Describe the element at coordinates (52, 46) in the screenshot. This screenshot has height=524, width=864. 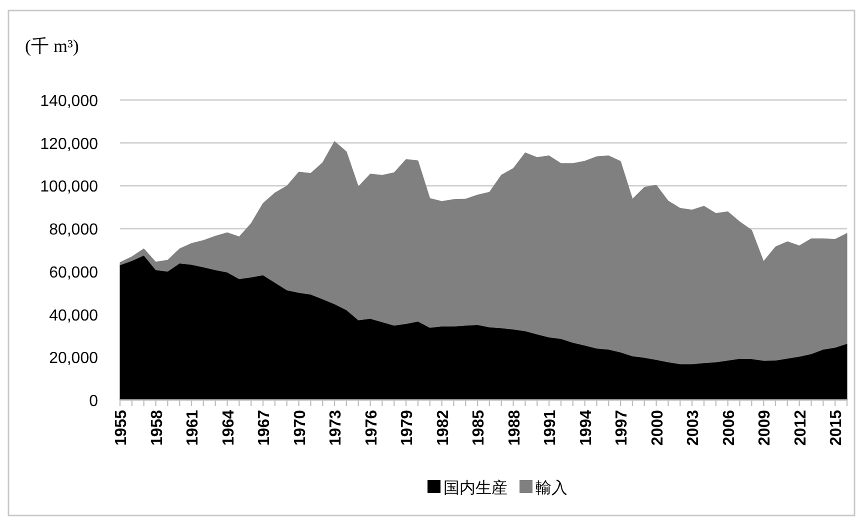
I see `y-axis-title: (千 m³)` at that location.